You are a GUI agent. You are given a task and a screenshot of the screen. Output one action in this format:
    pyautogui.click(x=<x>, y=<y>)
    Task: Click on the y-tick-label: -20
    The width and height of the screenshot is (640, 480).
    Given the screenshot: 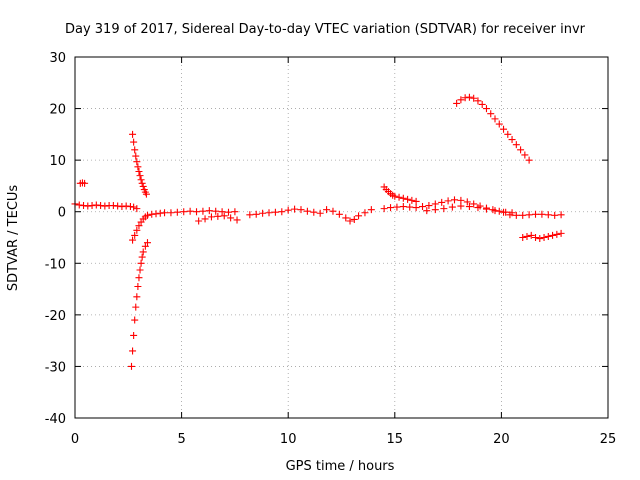 What is the action you would take?
    pyautogui.click(x=55, y=316)
    